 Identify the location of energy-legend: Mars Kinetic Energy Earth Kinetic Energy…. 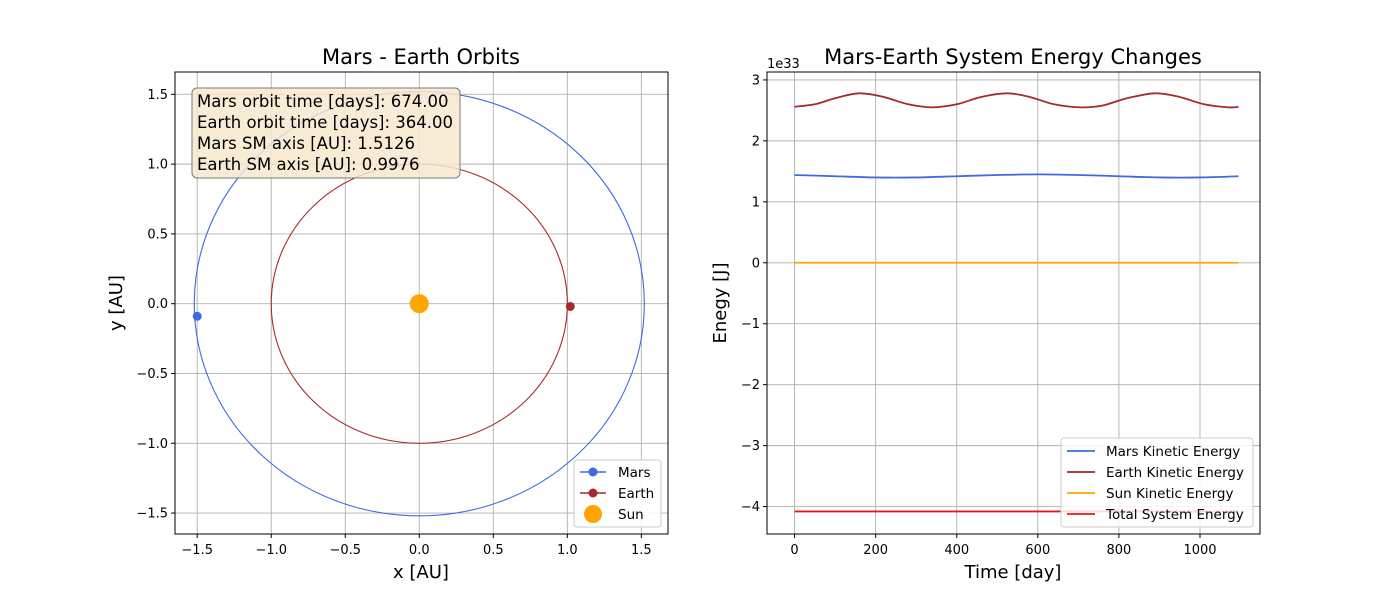
(1157, 482).